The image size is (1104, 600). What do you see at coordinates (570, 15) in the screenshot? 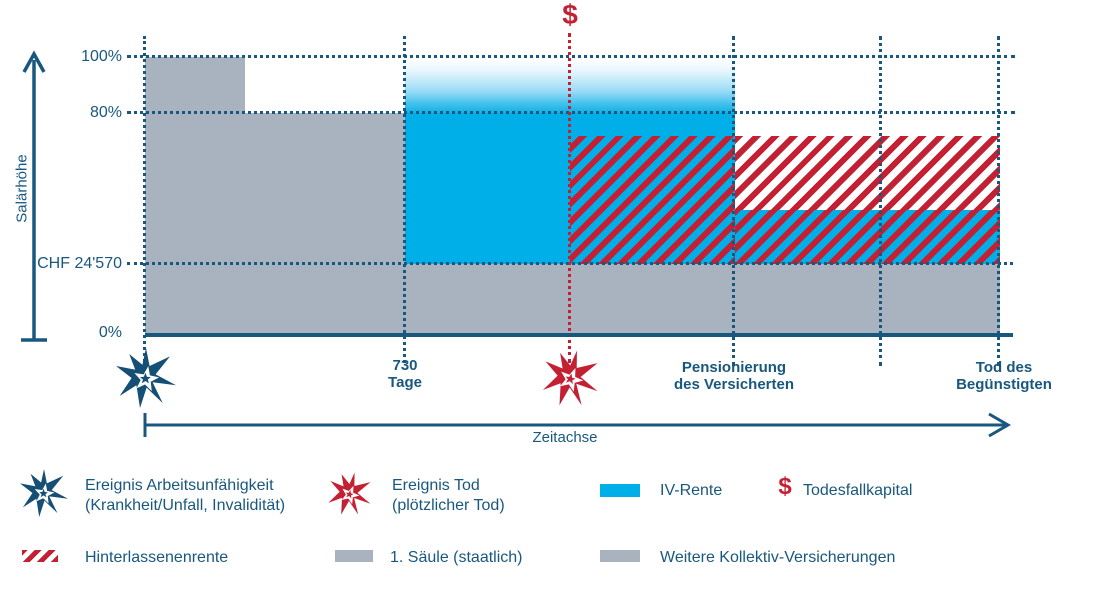
I see `todesfallkapital-dollar-icon: $` at bounding box center [570, 15].